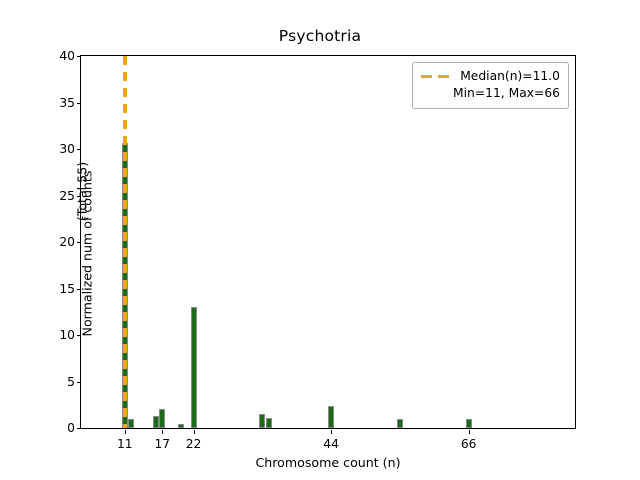 This screenshot has width=640, height=480. What do you see at coordinates (67, 335) in the screenshot?
I see `y-tick-label: 10` at bounding box center [67, 335].